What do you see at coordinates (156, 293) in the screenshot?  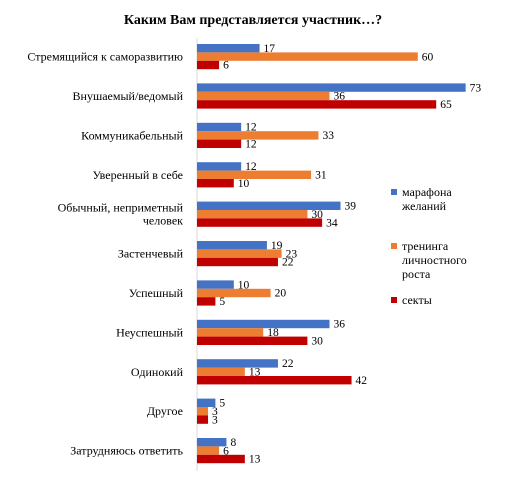 I see `category-label: Успешный` at bounding box center [156, 293].